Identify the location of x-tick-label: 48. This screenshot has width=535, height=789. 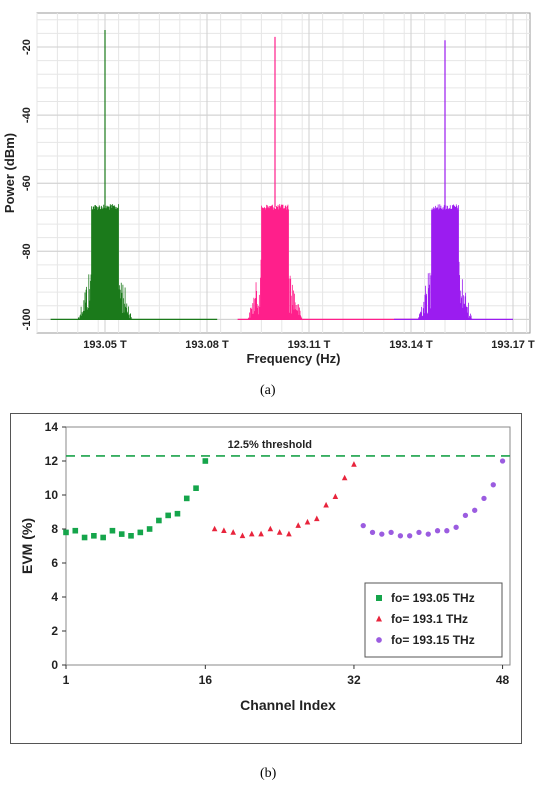
(503, 680).